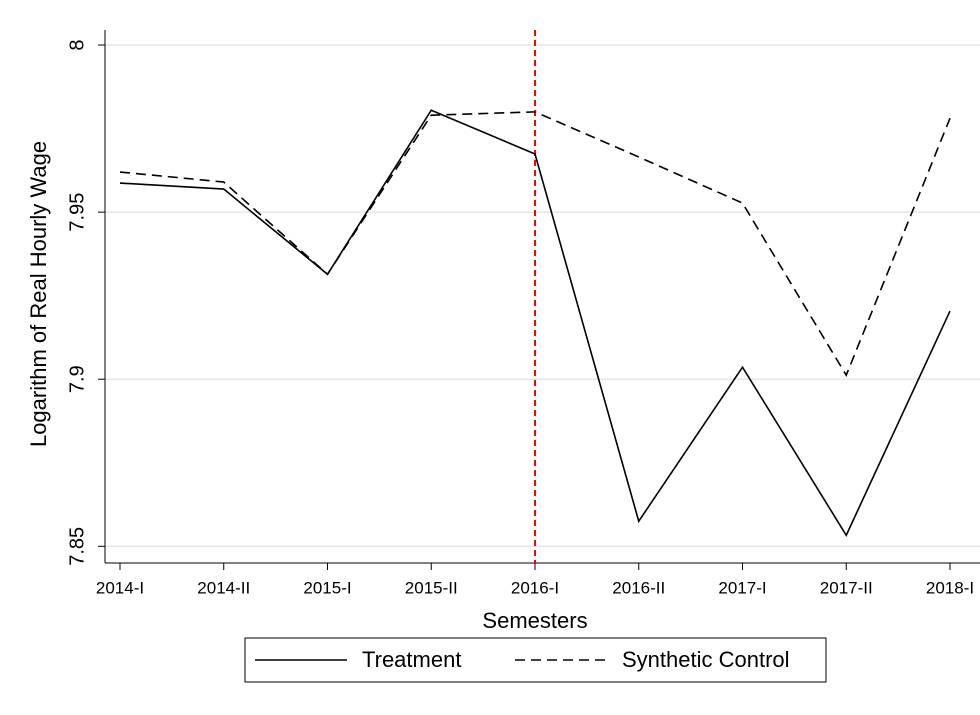 The width and height of the screenshot is (980, 715). Describe the element at coordinates (706, 659) in the screenshot. I see `legend-label: Synthetic Control` at that location.